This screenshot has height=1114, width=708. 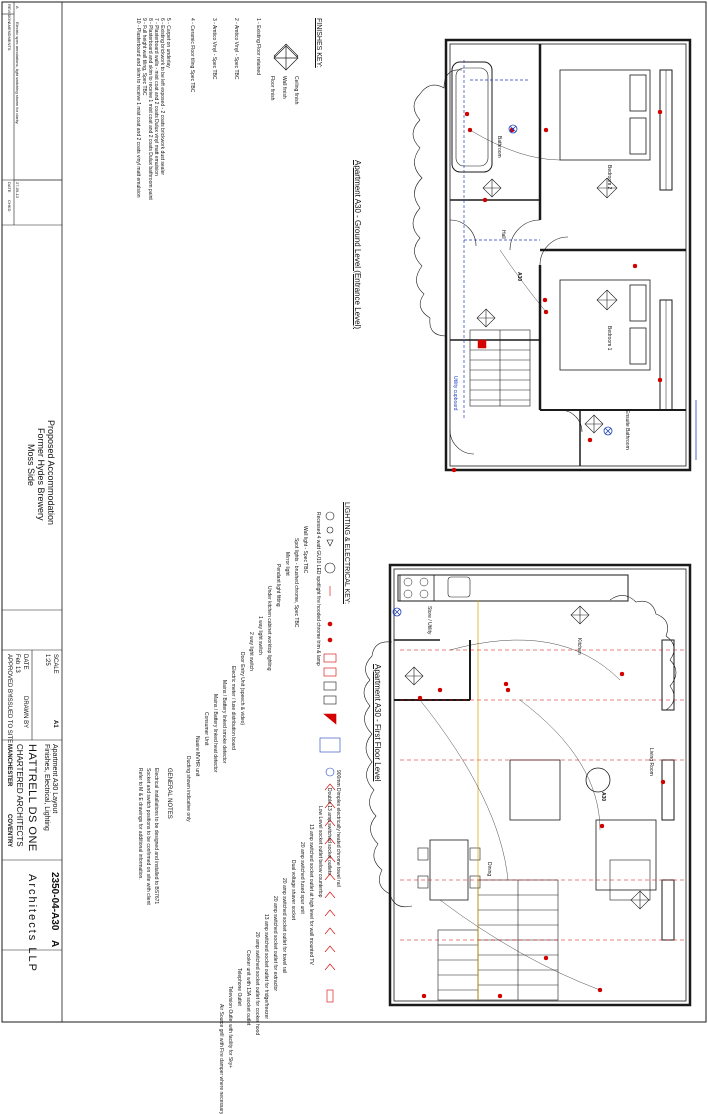 I want to click on lighting-item: Mains / Battery linked smoke detector, so click(x=224, y=722).